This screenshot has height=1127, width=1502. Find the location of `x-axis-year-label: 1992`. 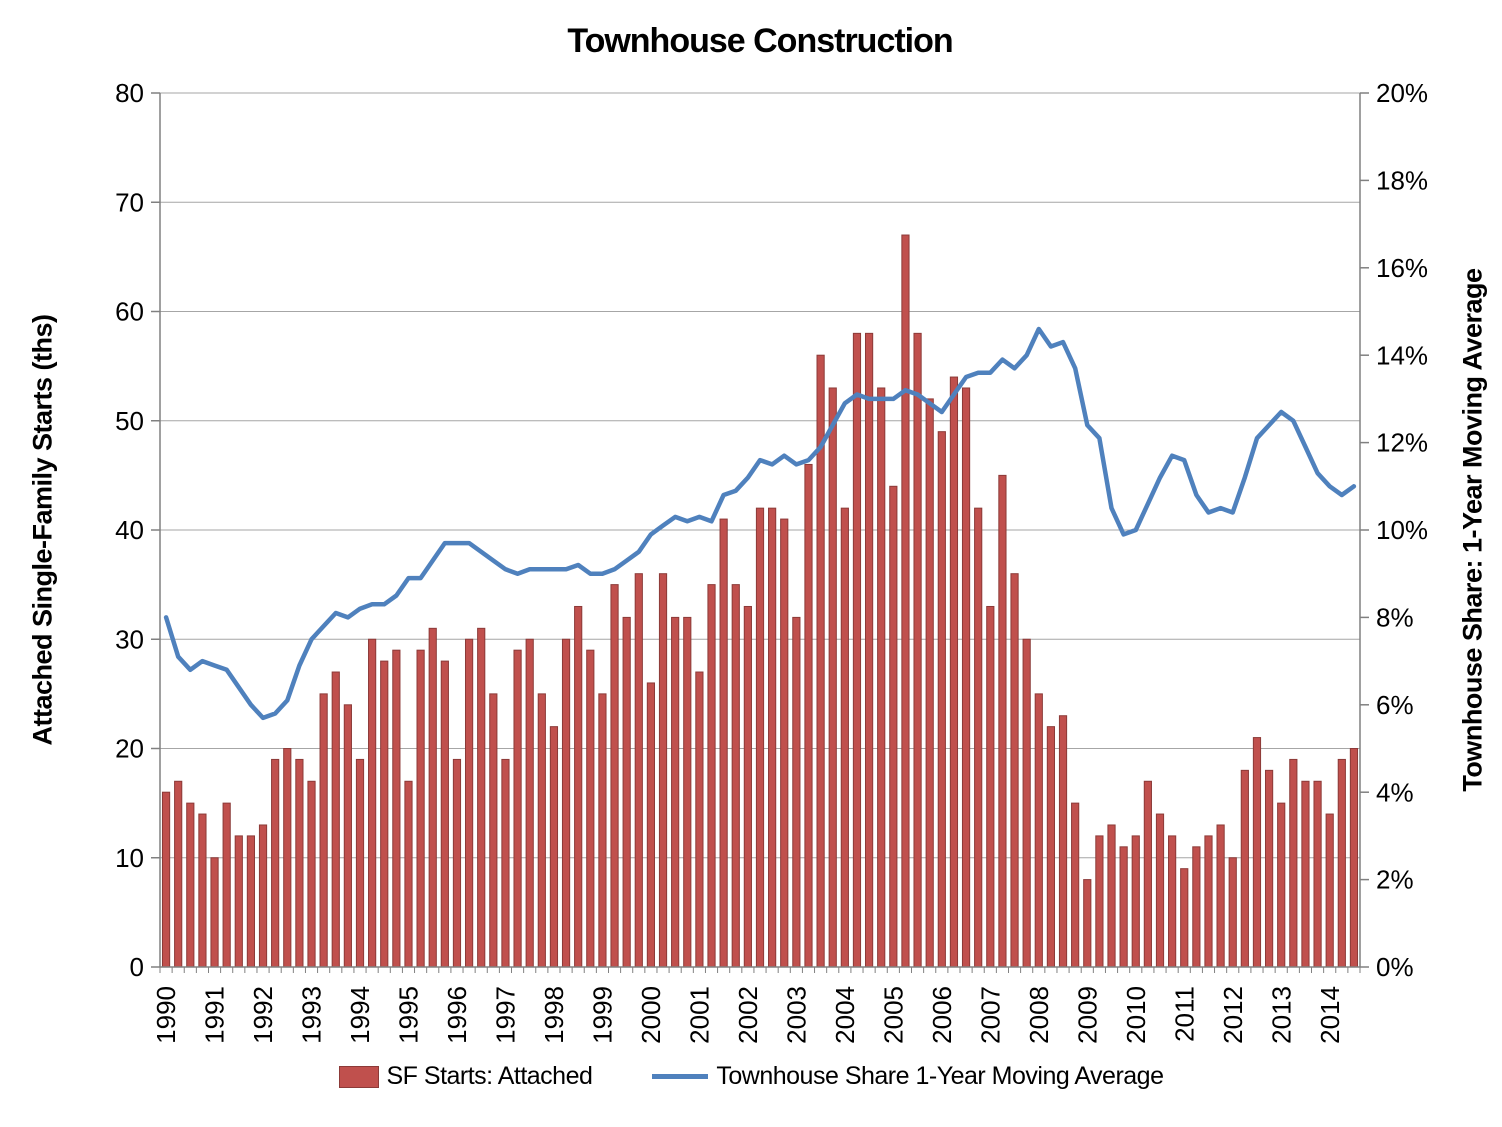

x-axis-year-label: 1992 is located at coordinates (263, 1015).